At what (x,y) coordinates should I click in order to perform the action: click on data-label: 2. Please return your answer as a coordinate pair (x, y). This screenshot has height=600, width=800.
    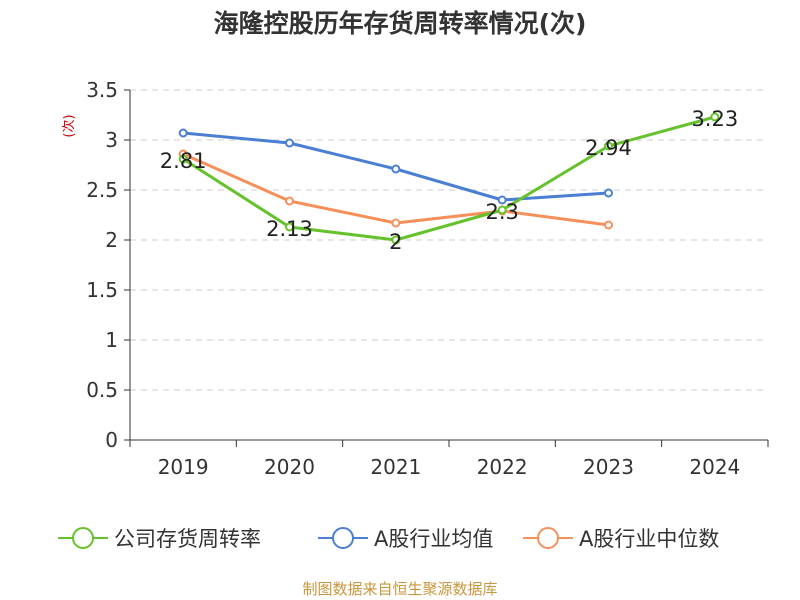
    Looking at the image, I should click on (395, 242).